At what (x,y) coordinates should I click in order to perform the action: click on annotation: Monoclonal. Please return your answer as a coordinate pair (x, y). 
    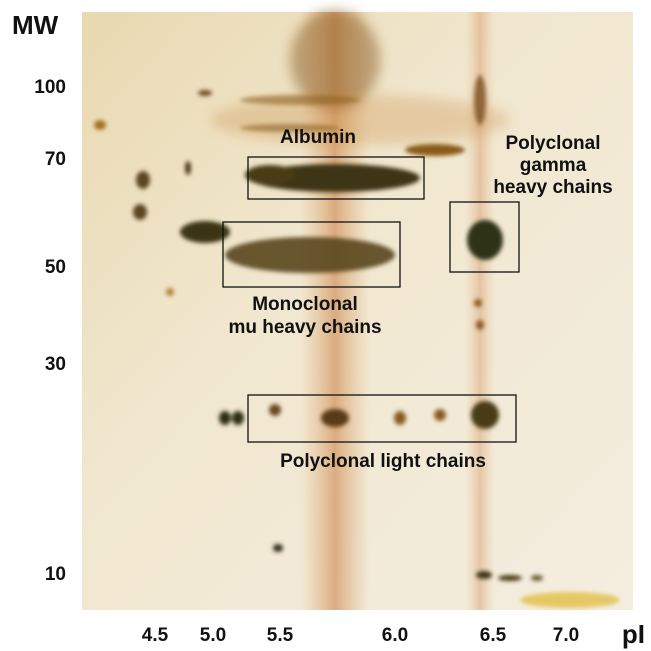
    Looking at the image, I should click on (305, 304).